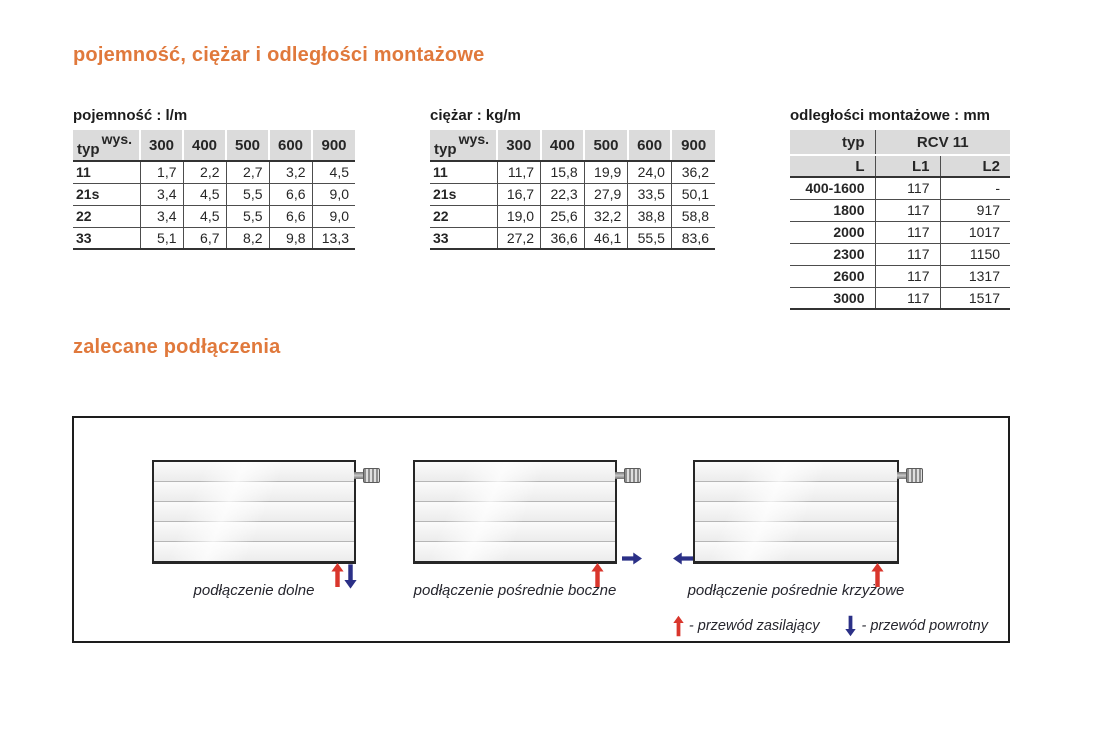 The image size is (1094, 751). I want to click on legend: - przewód zasilający - przewód powrotny, so click(830, 626).